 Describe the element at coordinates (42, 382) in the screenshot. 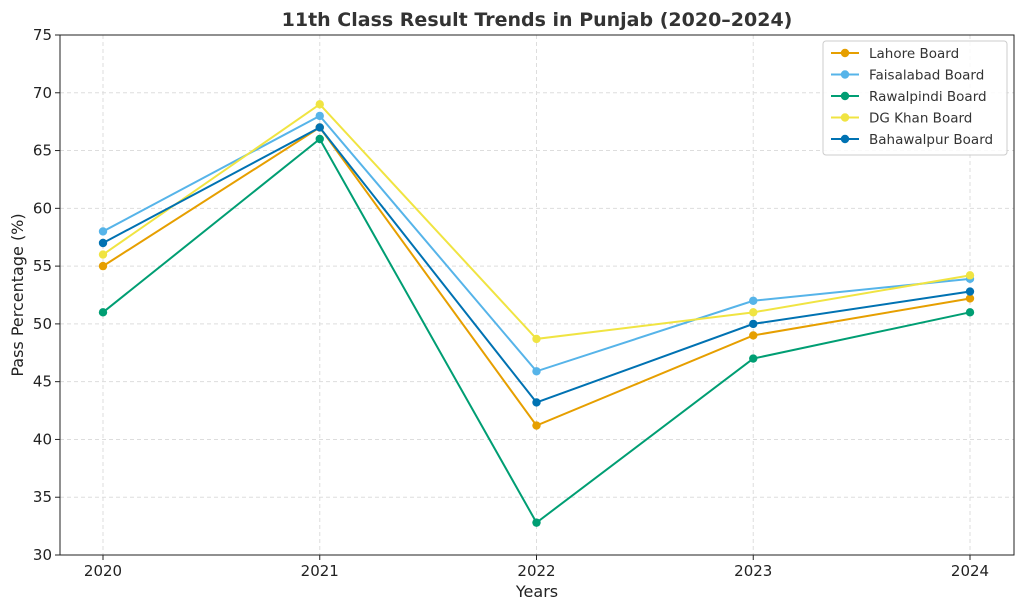

I see `y-tick-label: 45` at that location.